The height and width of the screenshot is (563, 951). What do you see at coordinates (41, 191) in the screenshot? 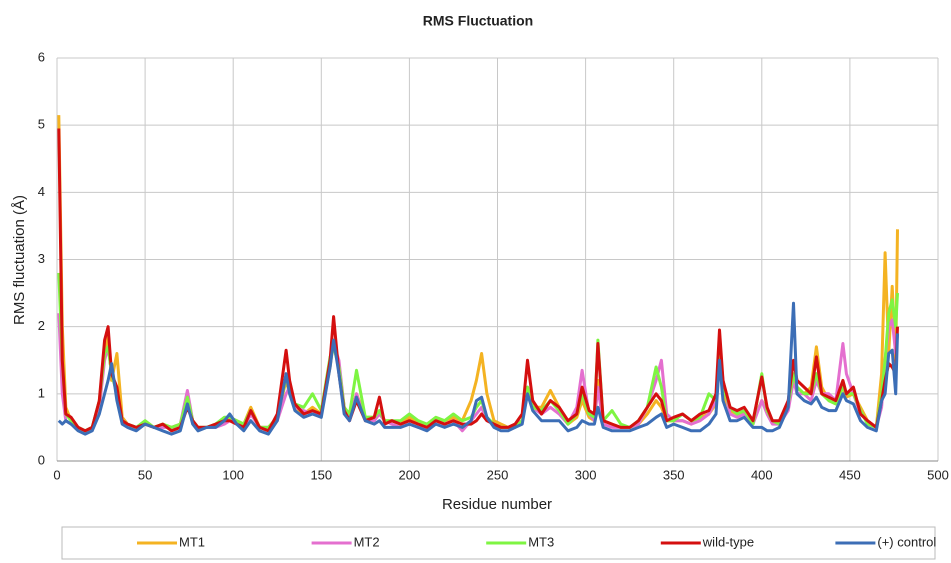
I see `y-tick-label: 4` at bounding box center [41, 191].